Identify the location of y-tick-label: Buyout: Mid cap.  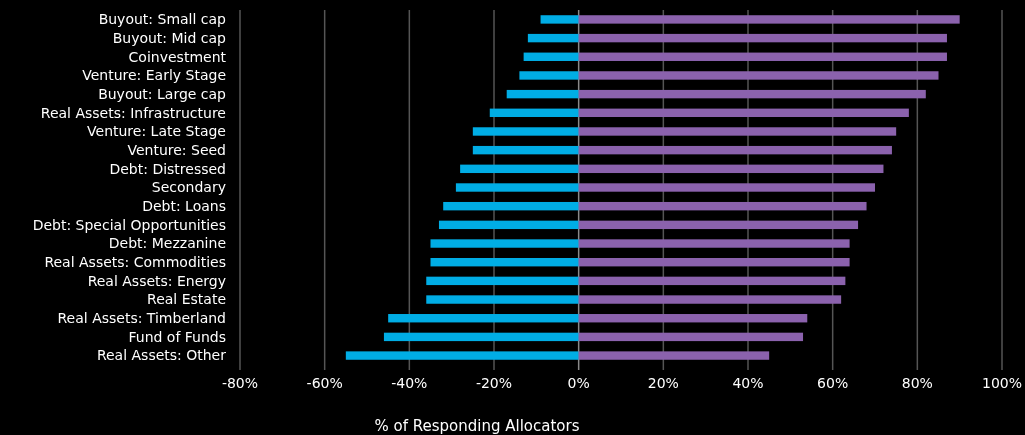
(169, 38).